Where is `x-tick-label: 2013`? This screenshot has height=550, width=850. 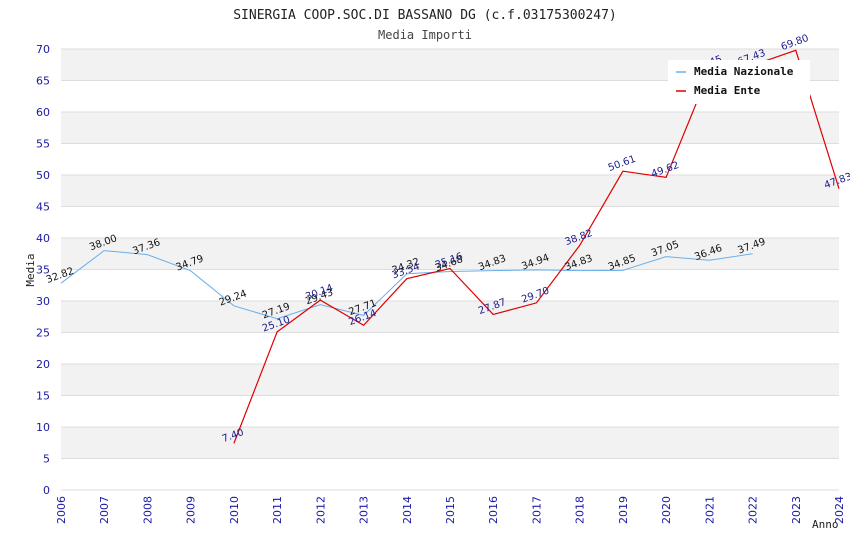 x-tick-label: 2013 is located at coordinates (364, 510).